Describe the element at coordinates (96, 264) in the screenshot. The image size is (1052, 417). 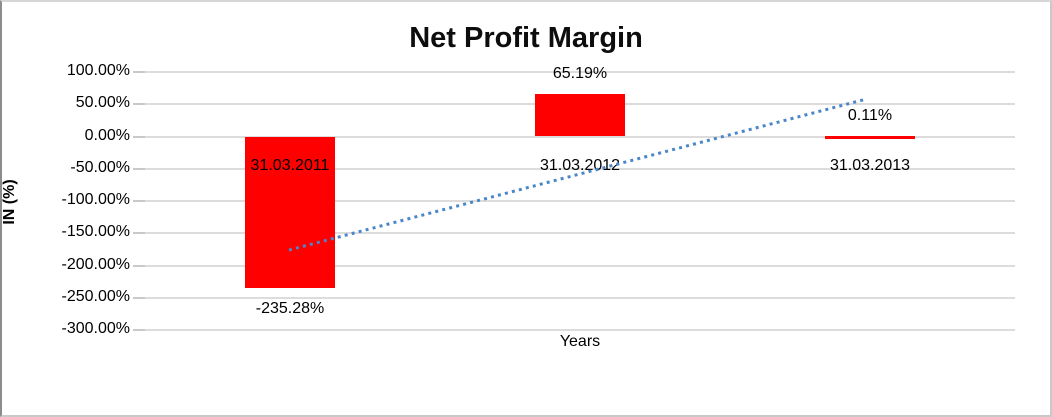
I see `y-tick-label: -200.00%` at that location.